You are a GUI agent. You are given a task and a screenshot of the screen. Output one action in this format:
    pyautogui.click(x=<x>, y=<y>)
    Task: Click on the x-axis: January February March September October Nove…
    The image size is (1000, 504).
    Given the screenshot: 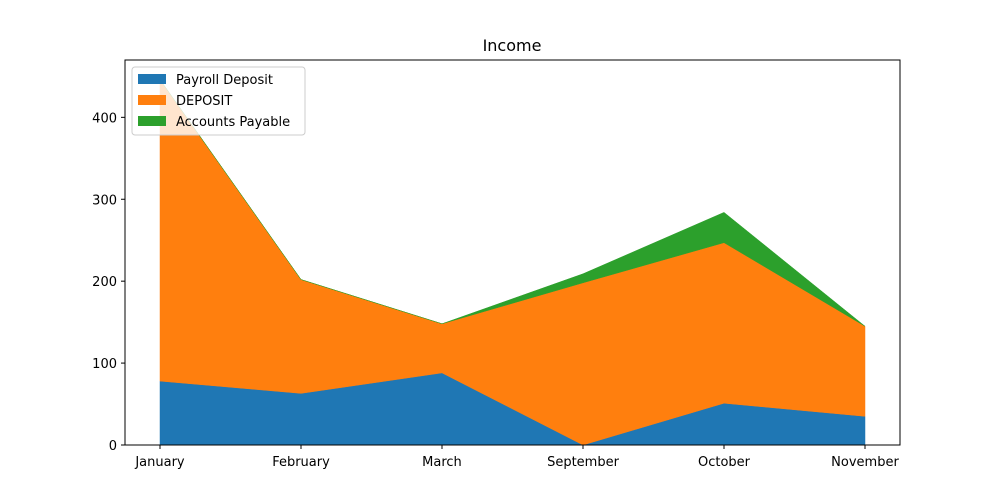 What is the action you would take?
    pyautogui.click(x=516, y=457)
    